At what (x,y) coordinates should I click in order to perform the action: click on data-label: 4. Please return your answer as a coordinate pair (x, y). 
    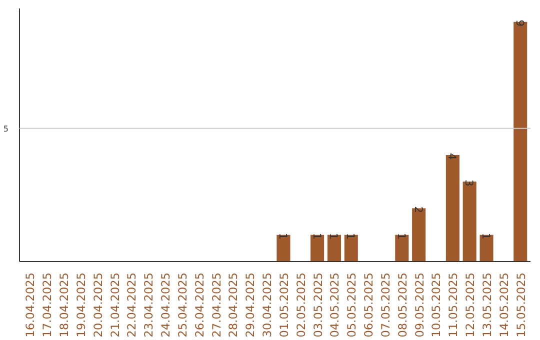
    Looking at the image, I should click on (452, 156).